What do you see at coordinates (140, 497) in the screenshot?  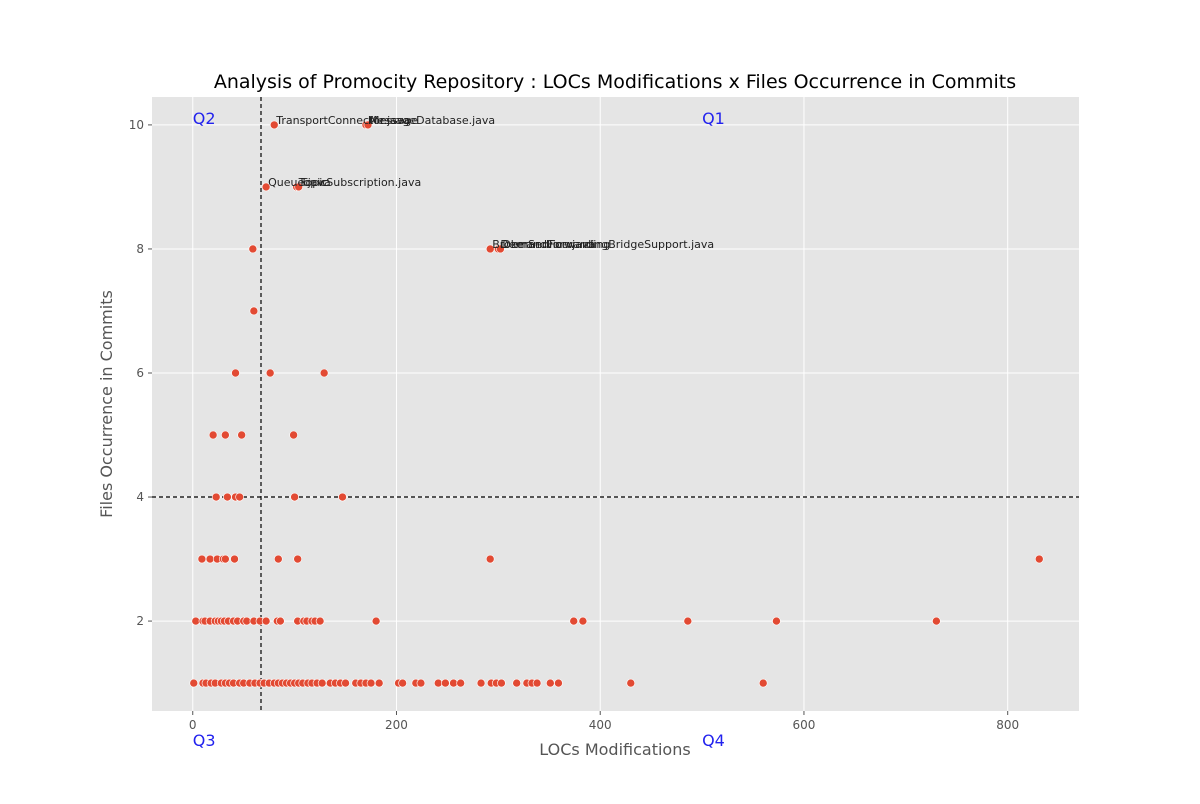 I see `y-tick-label: 4` at bounding box center [140, 497].